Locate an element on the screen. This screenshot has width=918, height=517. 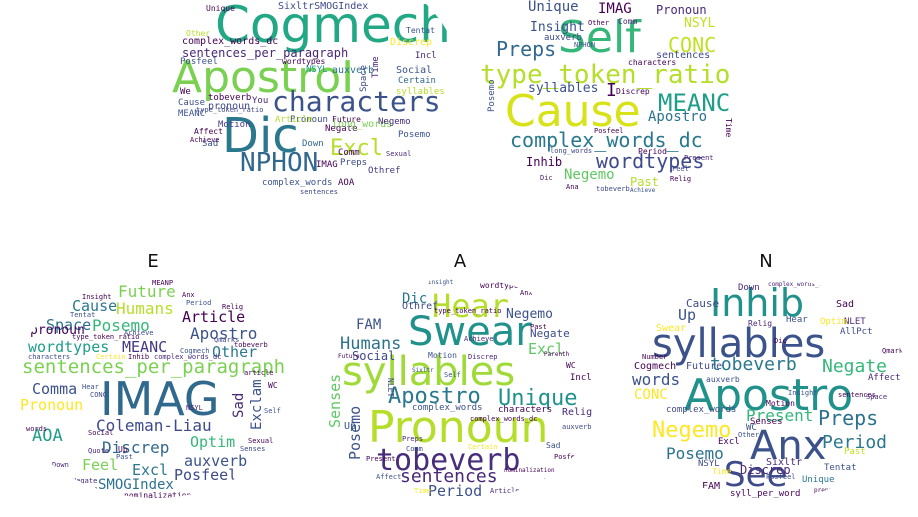
word: Excl is located at coordinates (729, 442).